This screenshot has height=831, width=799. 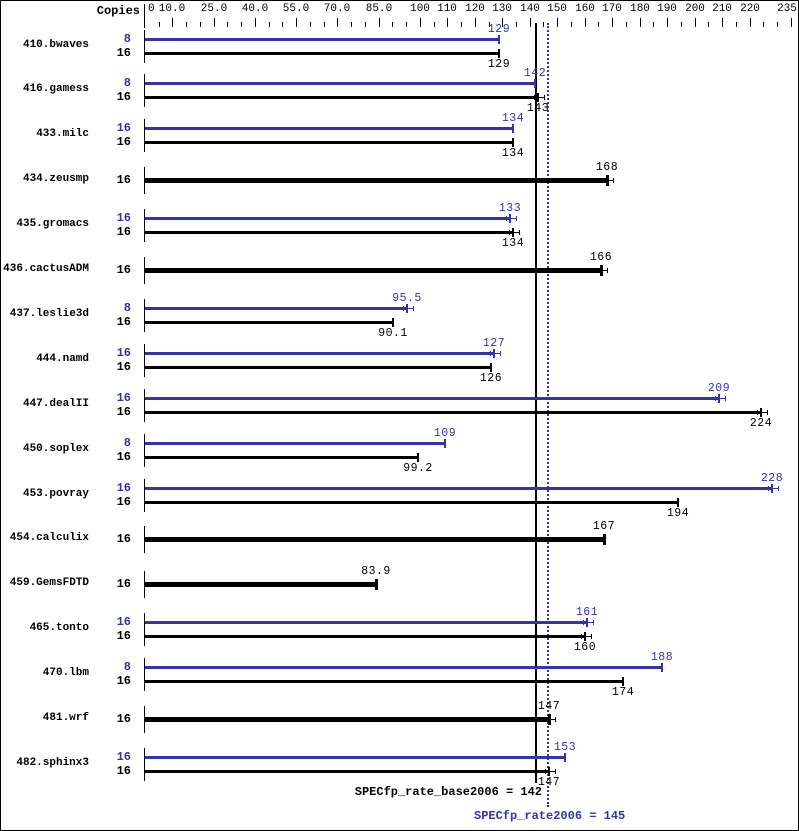 What do you see at coordinates (667, 9) in the screenshot?
I see `axis-tick-label: 190` at bounding box center [667, 9].